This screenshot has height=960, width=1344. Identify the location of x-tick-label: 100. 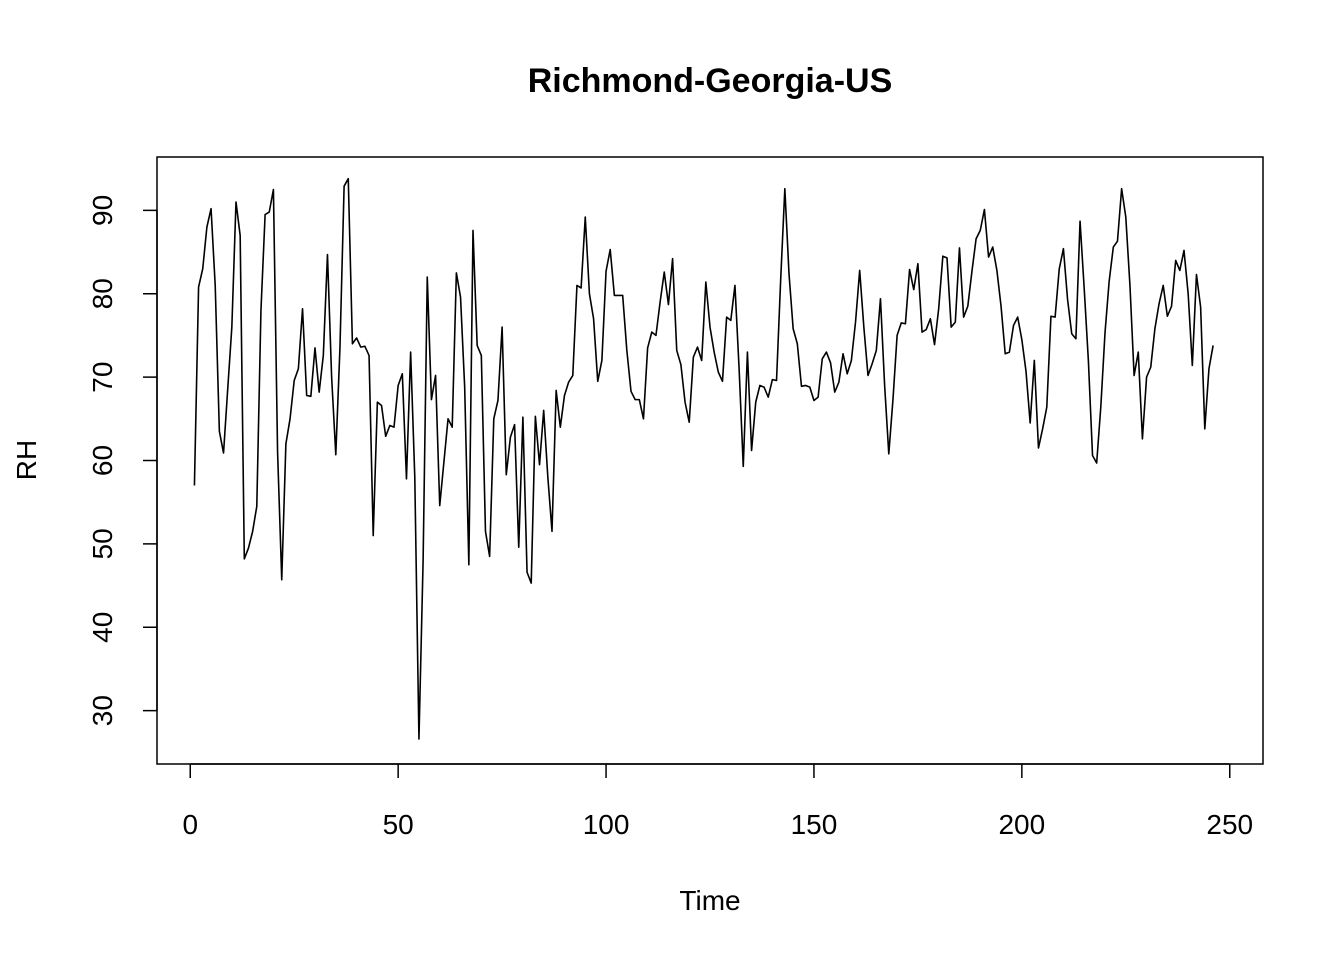
(606, 824).